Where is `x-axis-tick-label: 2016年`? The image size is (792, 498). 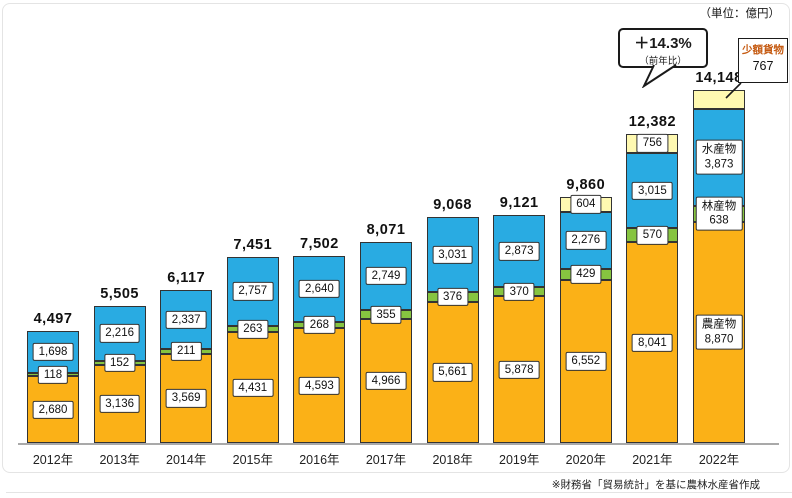 x-axis-tick-label: 2016年 is located at coordinates (319, 460).